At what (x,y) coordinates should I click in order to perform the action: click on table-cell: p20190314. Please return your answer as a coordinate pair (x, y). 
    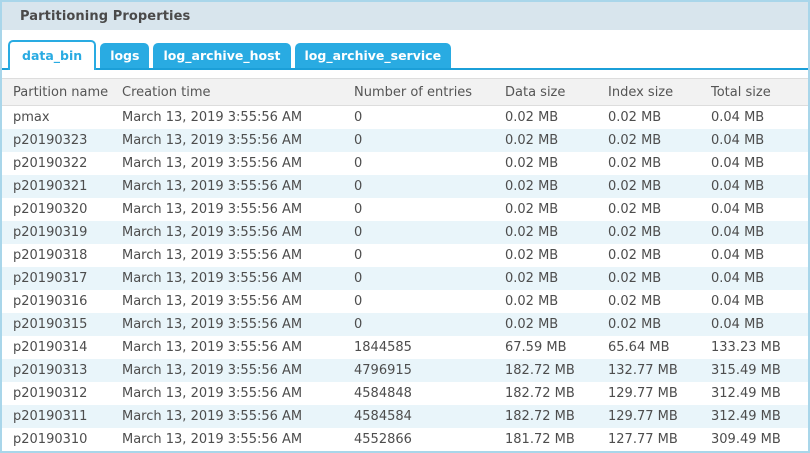
    Looking at the image, I should click on (50, 347).